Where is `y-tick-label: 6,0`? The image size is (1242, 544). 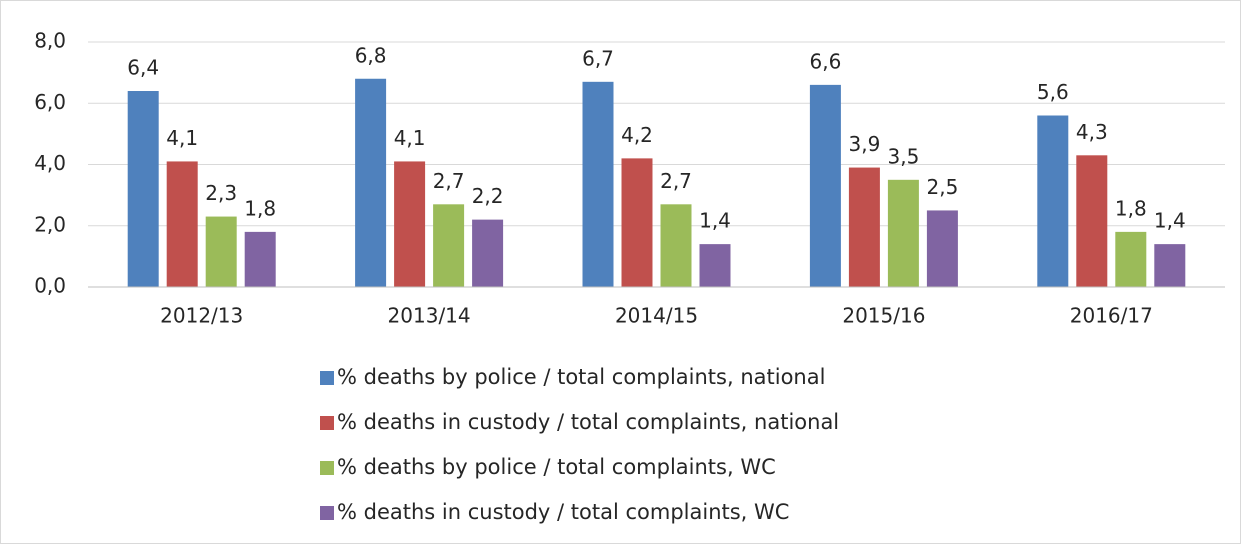 y-tick-label: 6,0 is located at coordinates (50, 102).